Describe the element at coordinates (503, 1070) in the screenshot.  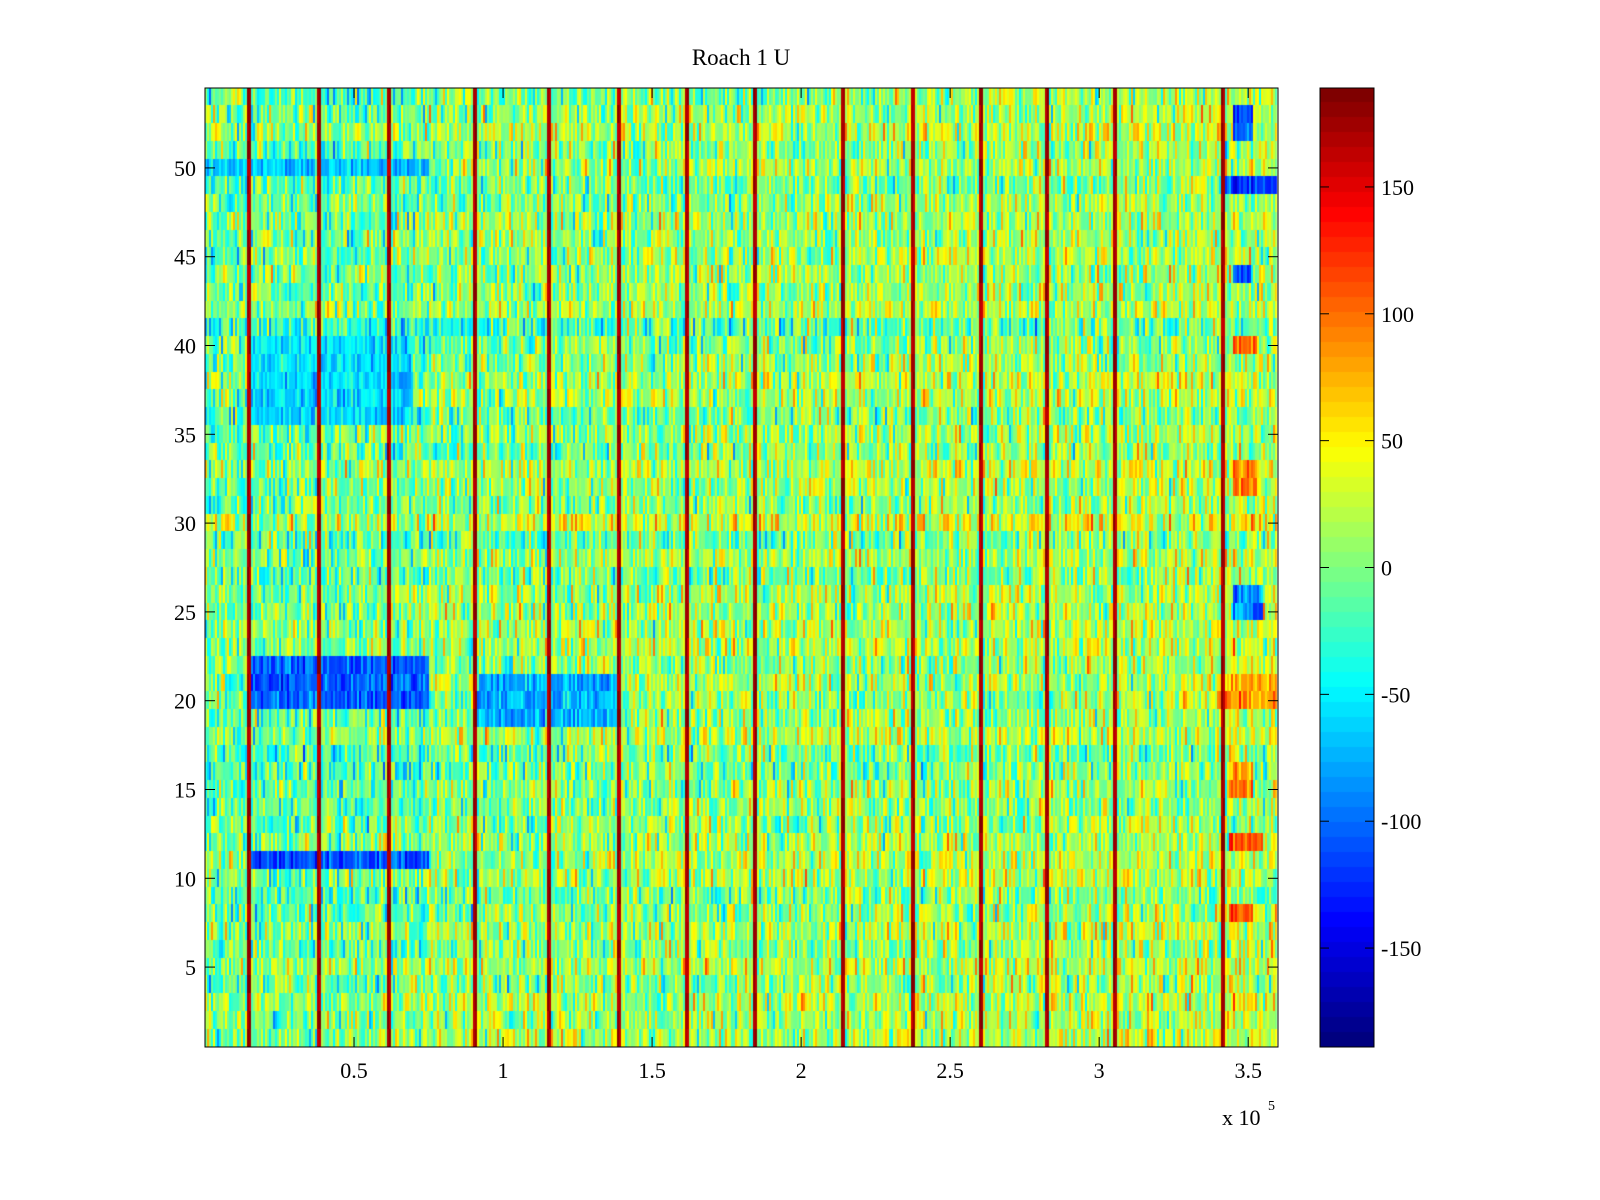
I see `x-tick-label: 1` at that location.